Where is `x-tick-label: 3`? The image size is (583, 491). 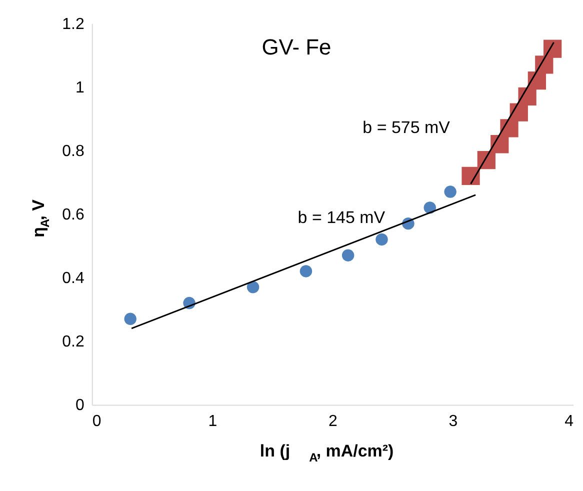
x-tick-label: 3 is located at coordinates (453, 421).